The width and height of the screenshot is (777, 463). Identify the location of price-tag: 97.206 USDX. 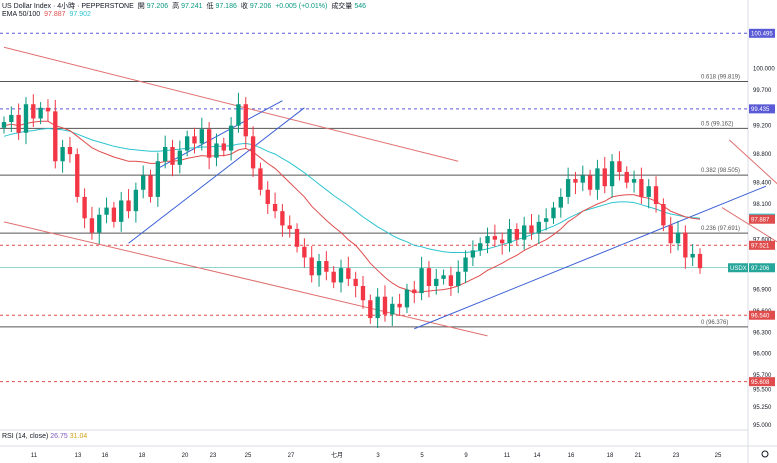
(751, 268).